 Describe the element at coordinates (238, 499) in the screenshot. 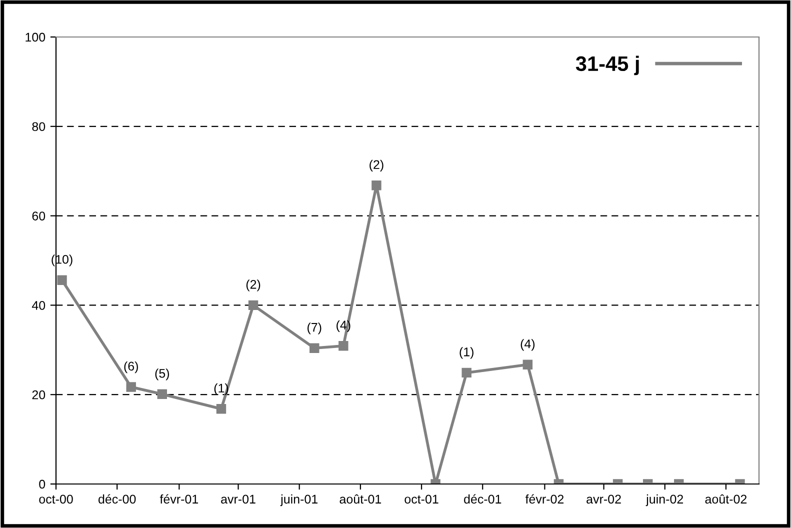

I see `x-tick-label: avr-01` at that location.